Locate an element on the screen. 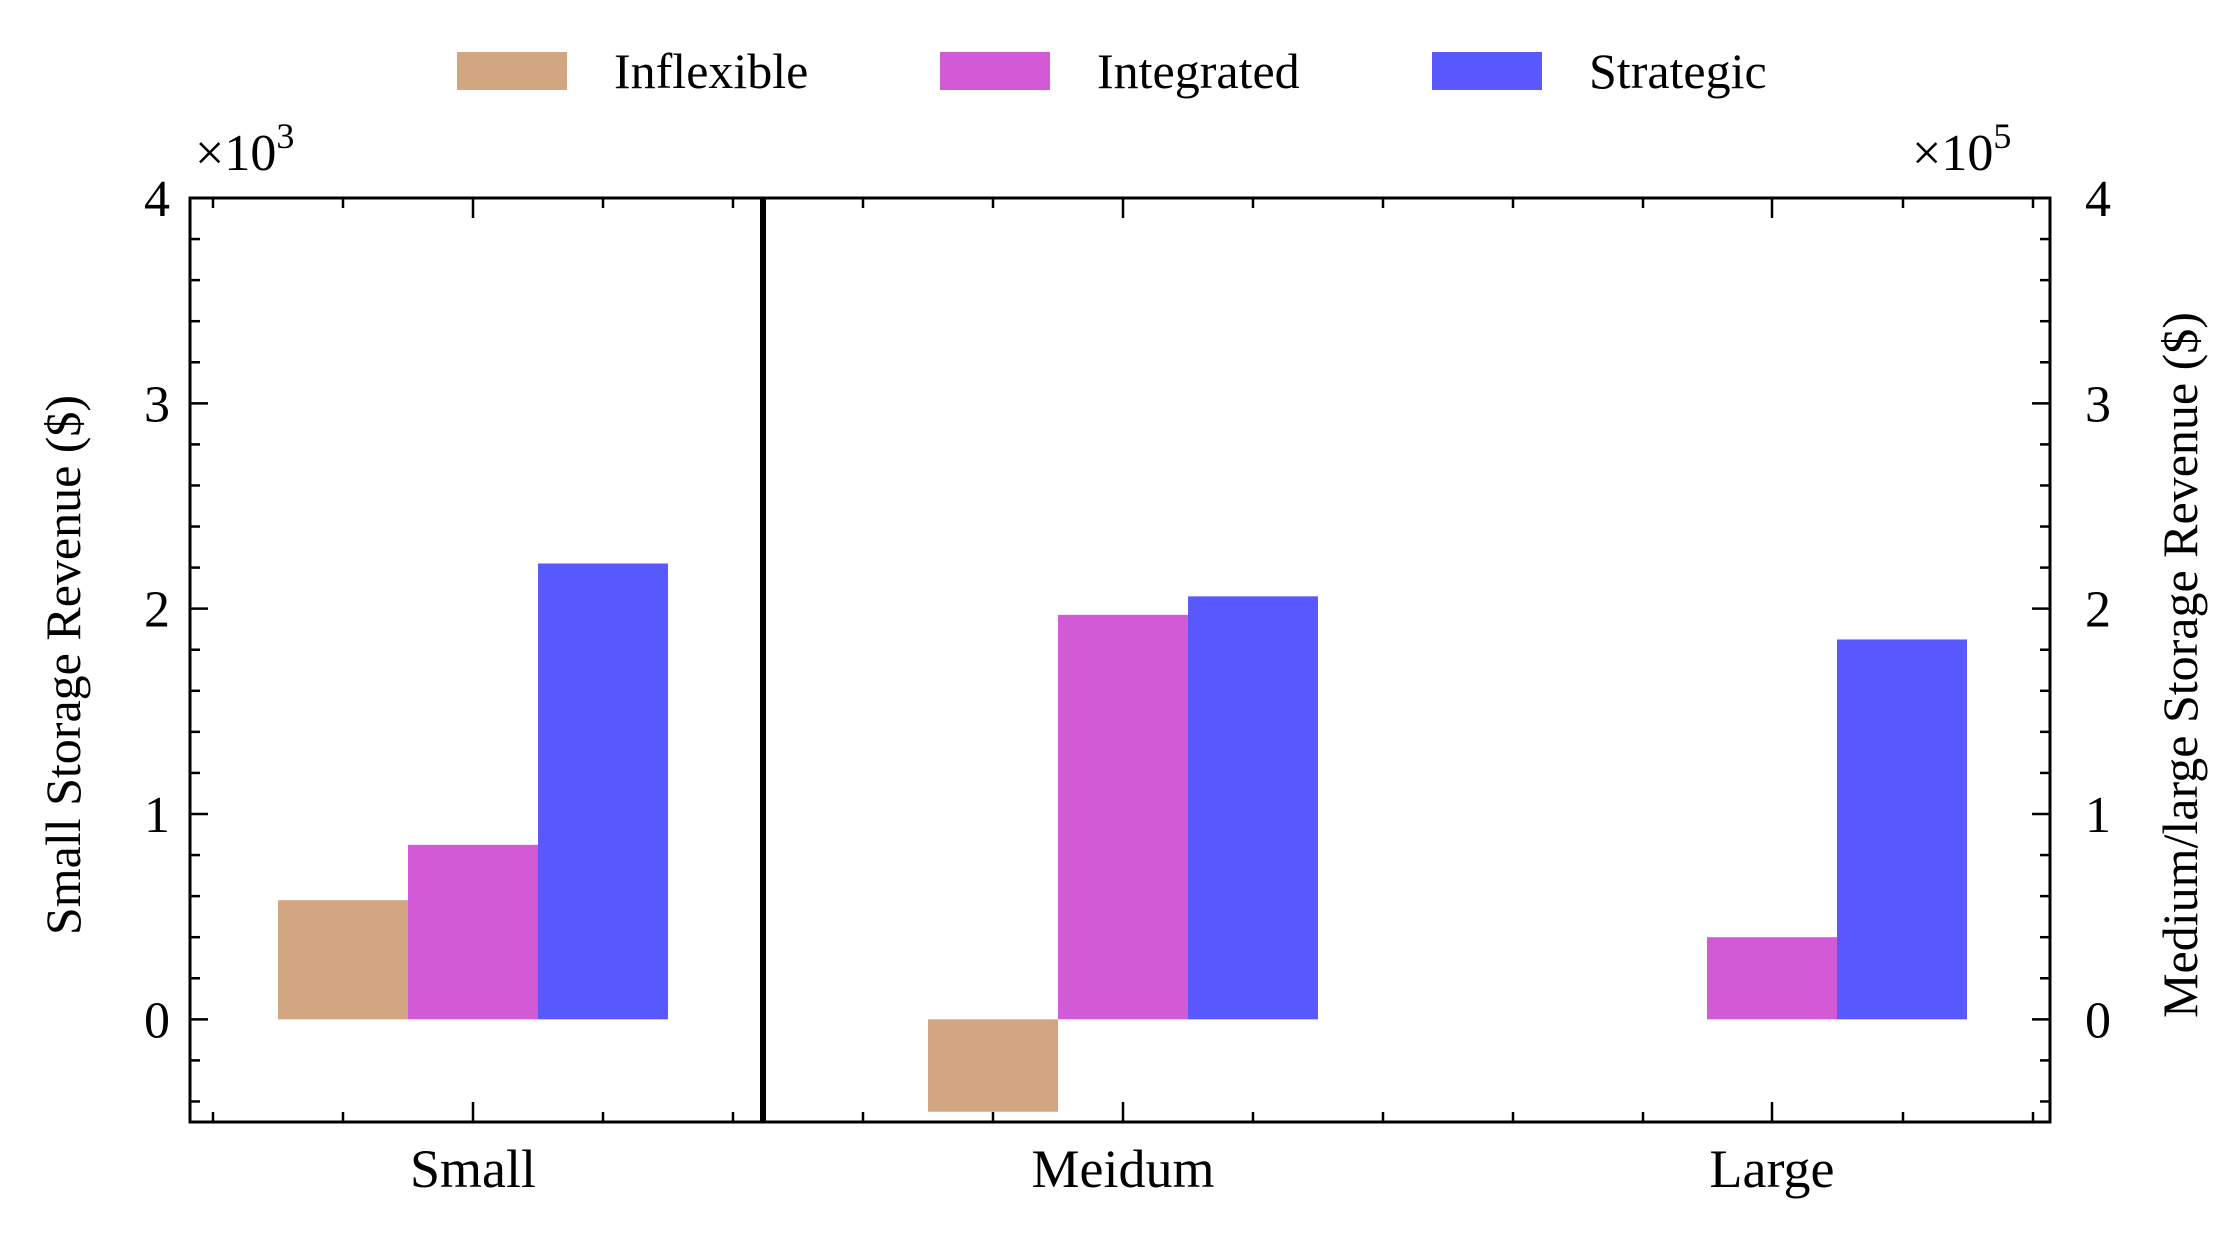  right-tick-label: 4 is located at coordinates (2098, 199).